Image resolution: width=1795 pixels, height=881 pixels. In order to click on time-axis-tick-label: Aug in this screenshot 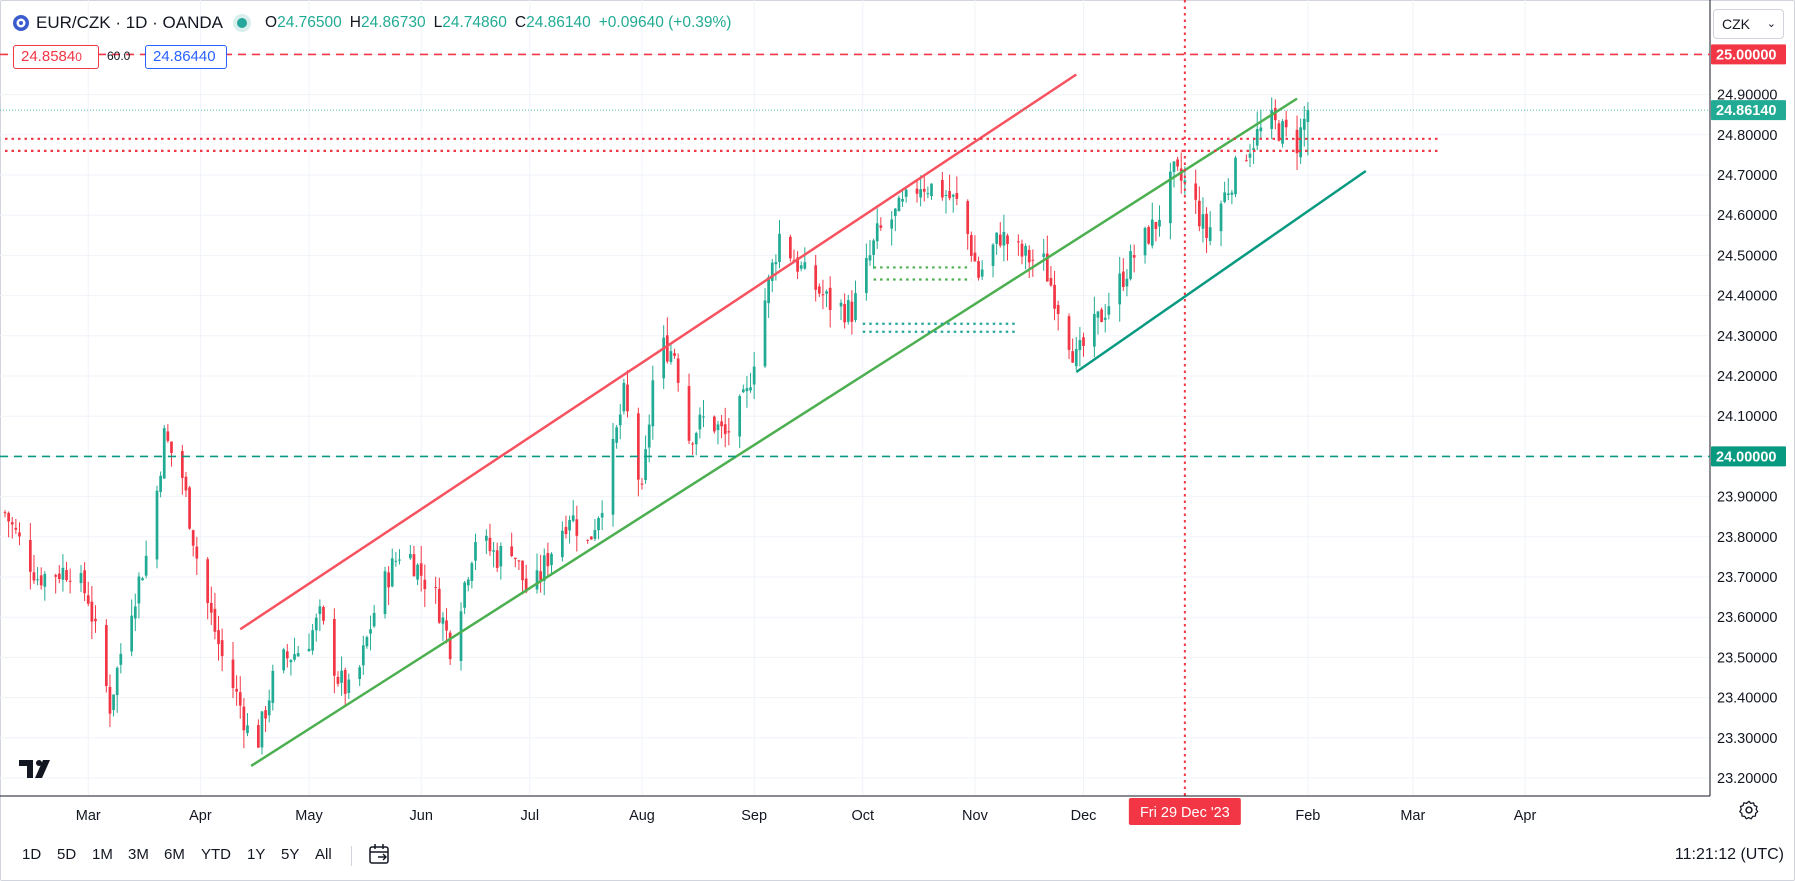, I will do `click(642, 816)`.